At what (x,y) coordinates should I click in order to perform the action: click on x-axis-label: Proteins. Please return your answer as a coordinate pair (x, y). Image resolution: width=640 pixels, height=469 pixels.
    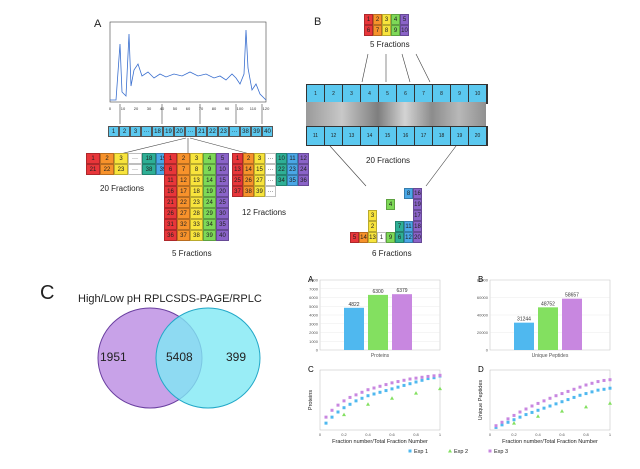
    Looking at the image, I should click on (380, 356).